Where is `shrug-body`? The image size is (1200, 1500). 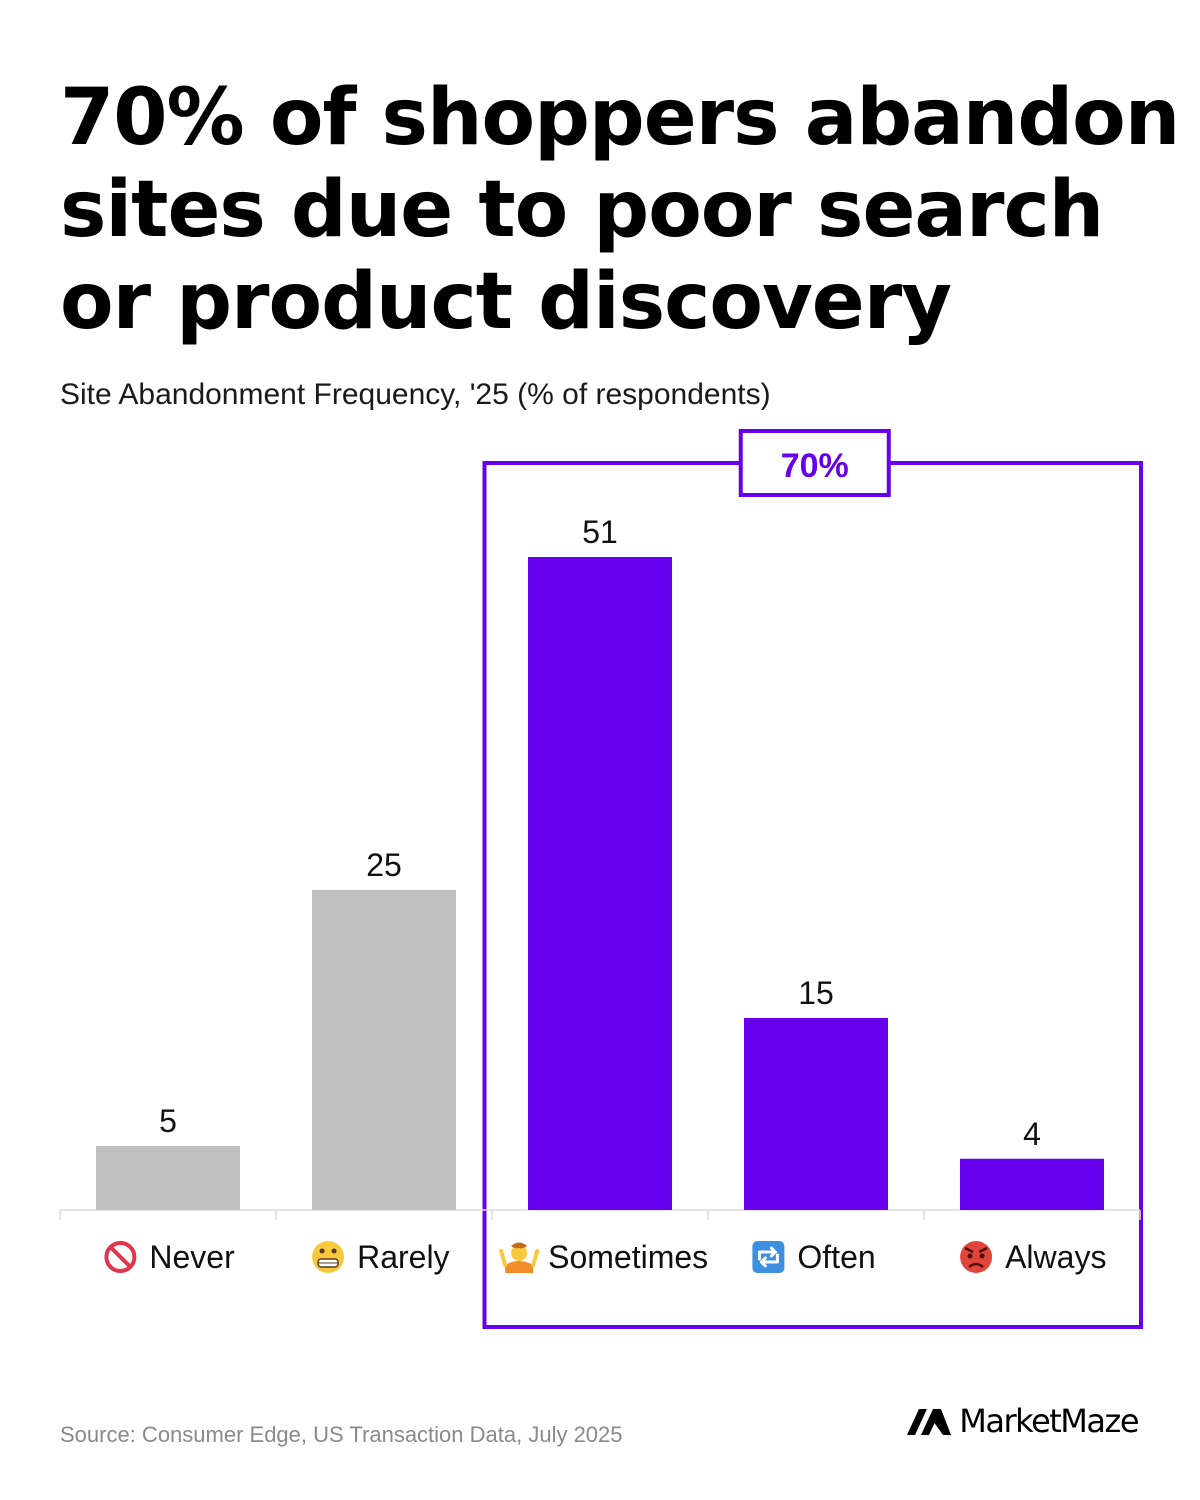 shrug-body is located at coordinates (519, 1267).